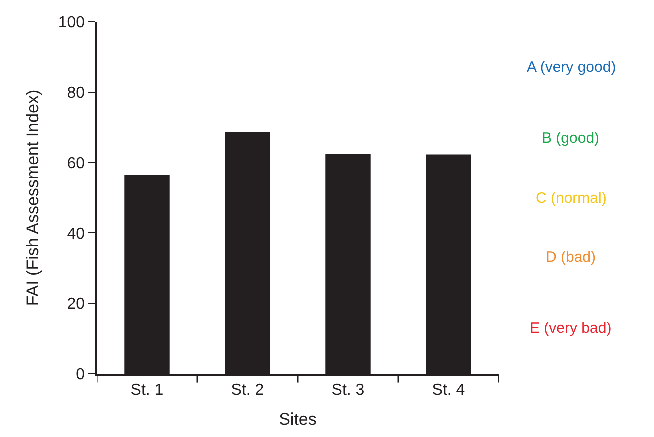 This screenshot has height=437, width=654. I want to click on y-tick-label: 20, so click(76, 305).